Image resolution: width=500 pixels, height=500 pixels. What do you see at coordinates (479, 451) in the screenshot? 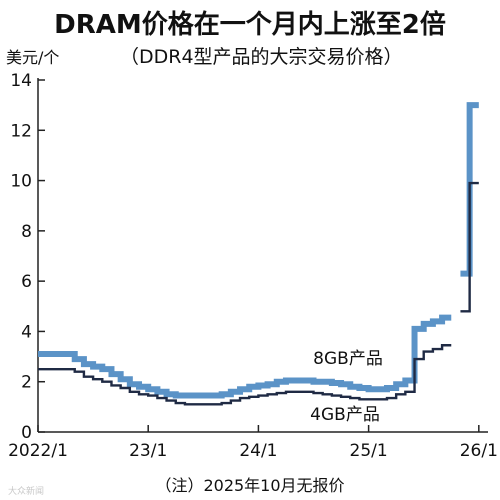
I see `x-tick-label: 26/1` at bounding box center [479, 451].